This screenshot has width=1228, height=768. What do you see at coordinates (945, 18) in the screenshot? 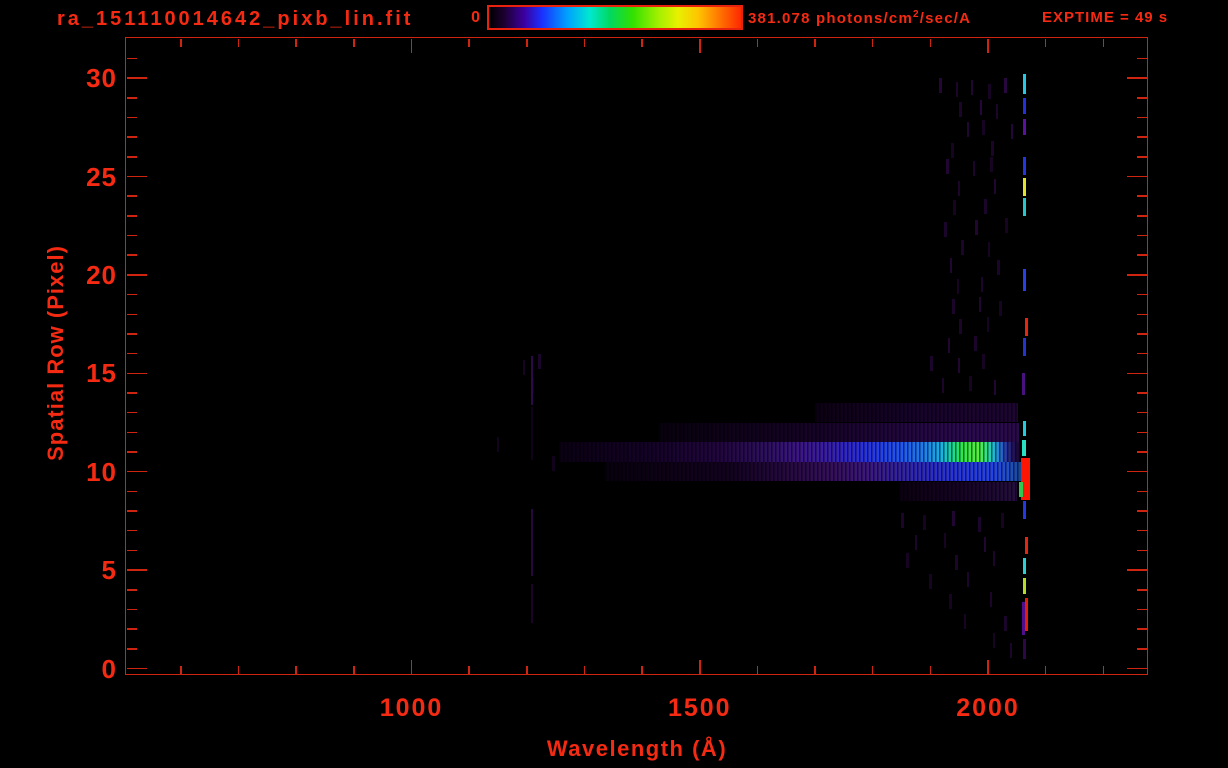
I see `colorbar-units-post: /sec/A` at bounding box center [945, 18].